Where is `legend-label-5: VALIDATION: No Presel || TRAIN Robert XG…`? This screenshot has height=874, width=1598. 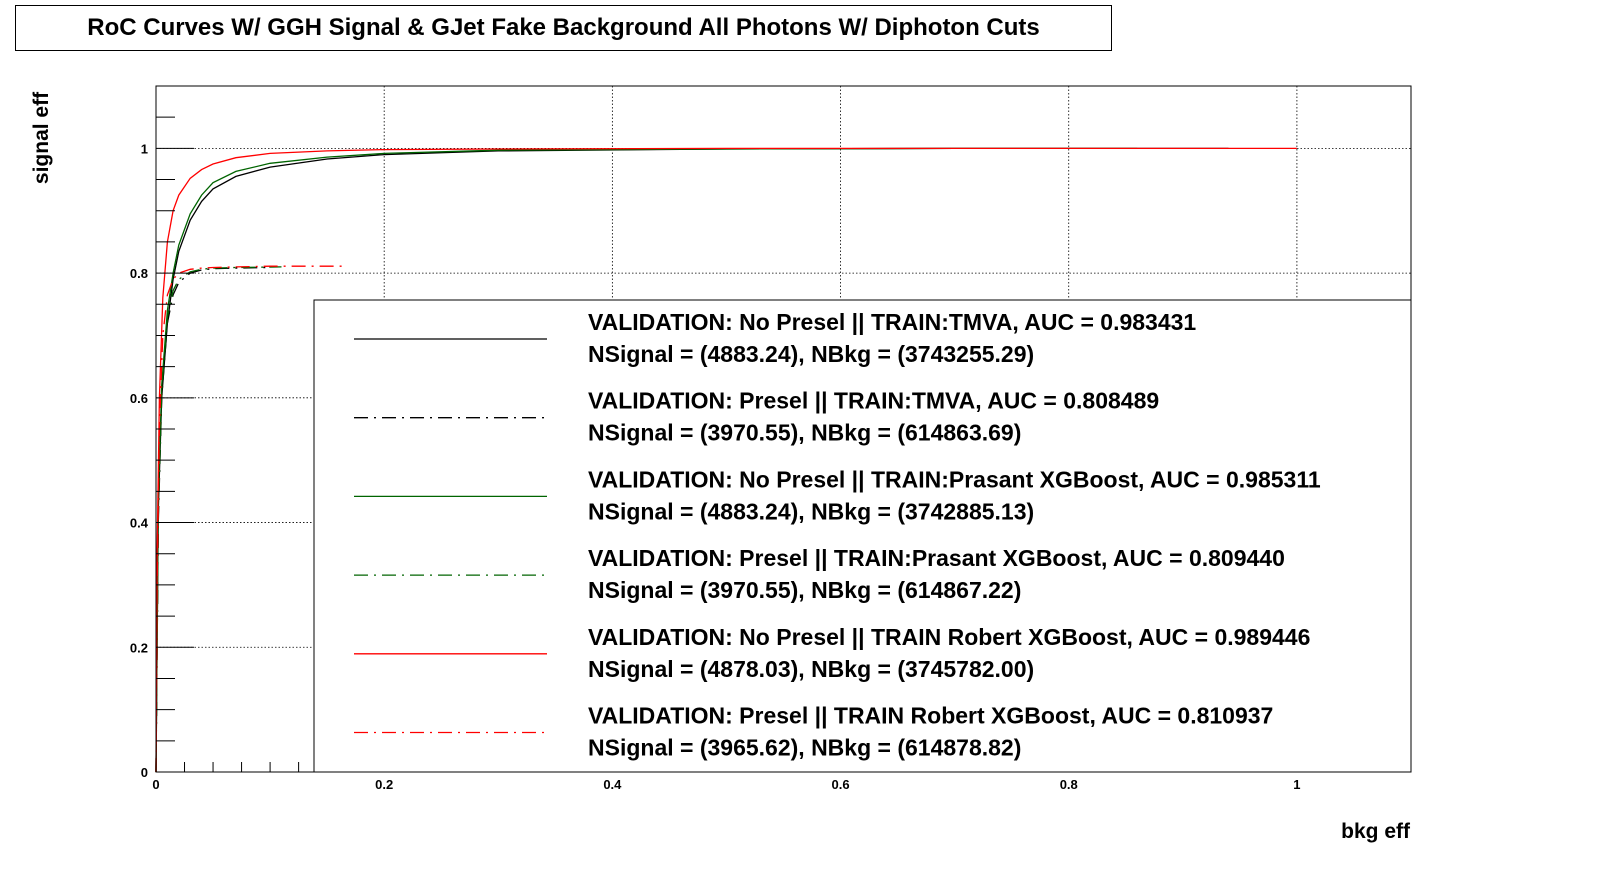 legend-label-5: VALIDATION: No Presel || TRAIN Robert XG… is located at coordinates (949, 637).